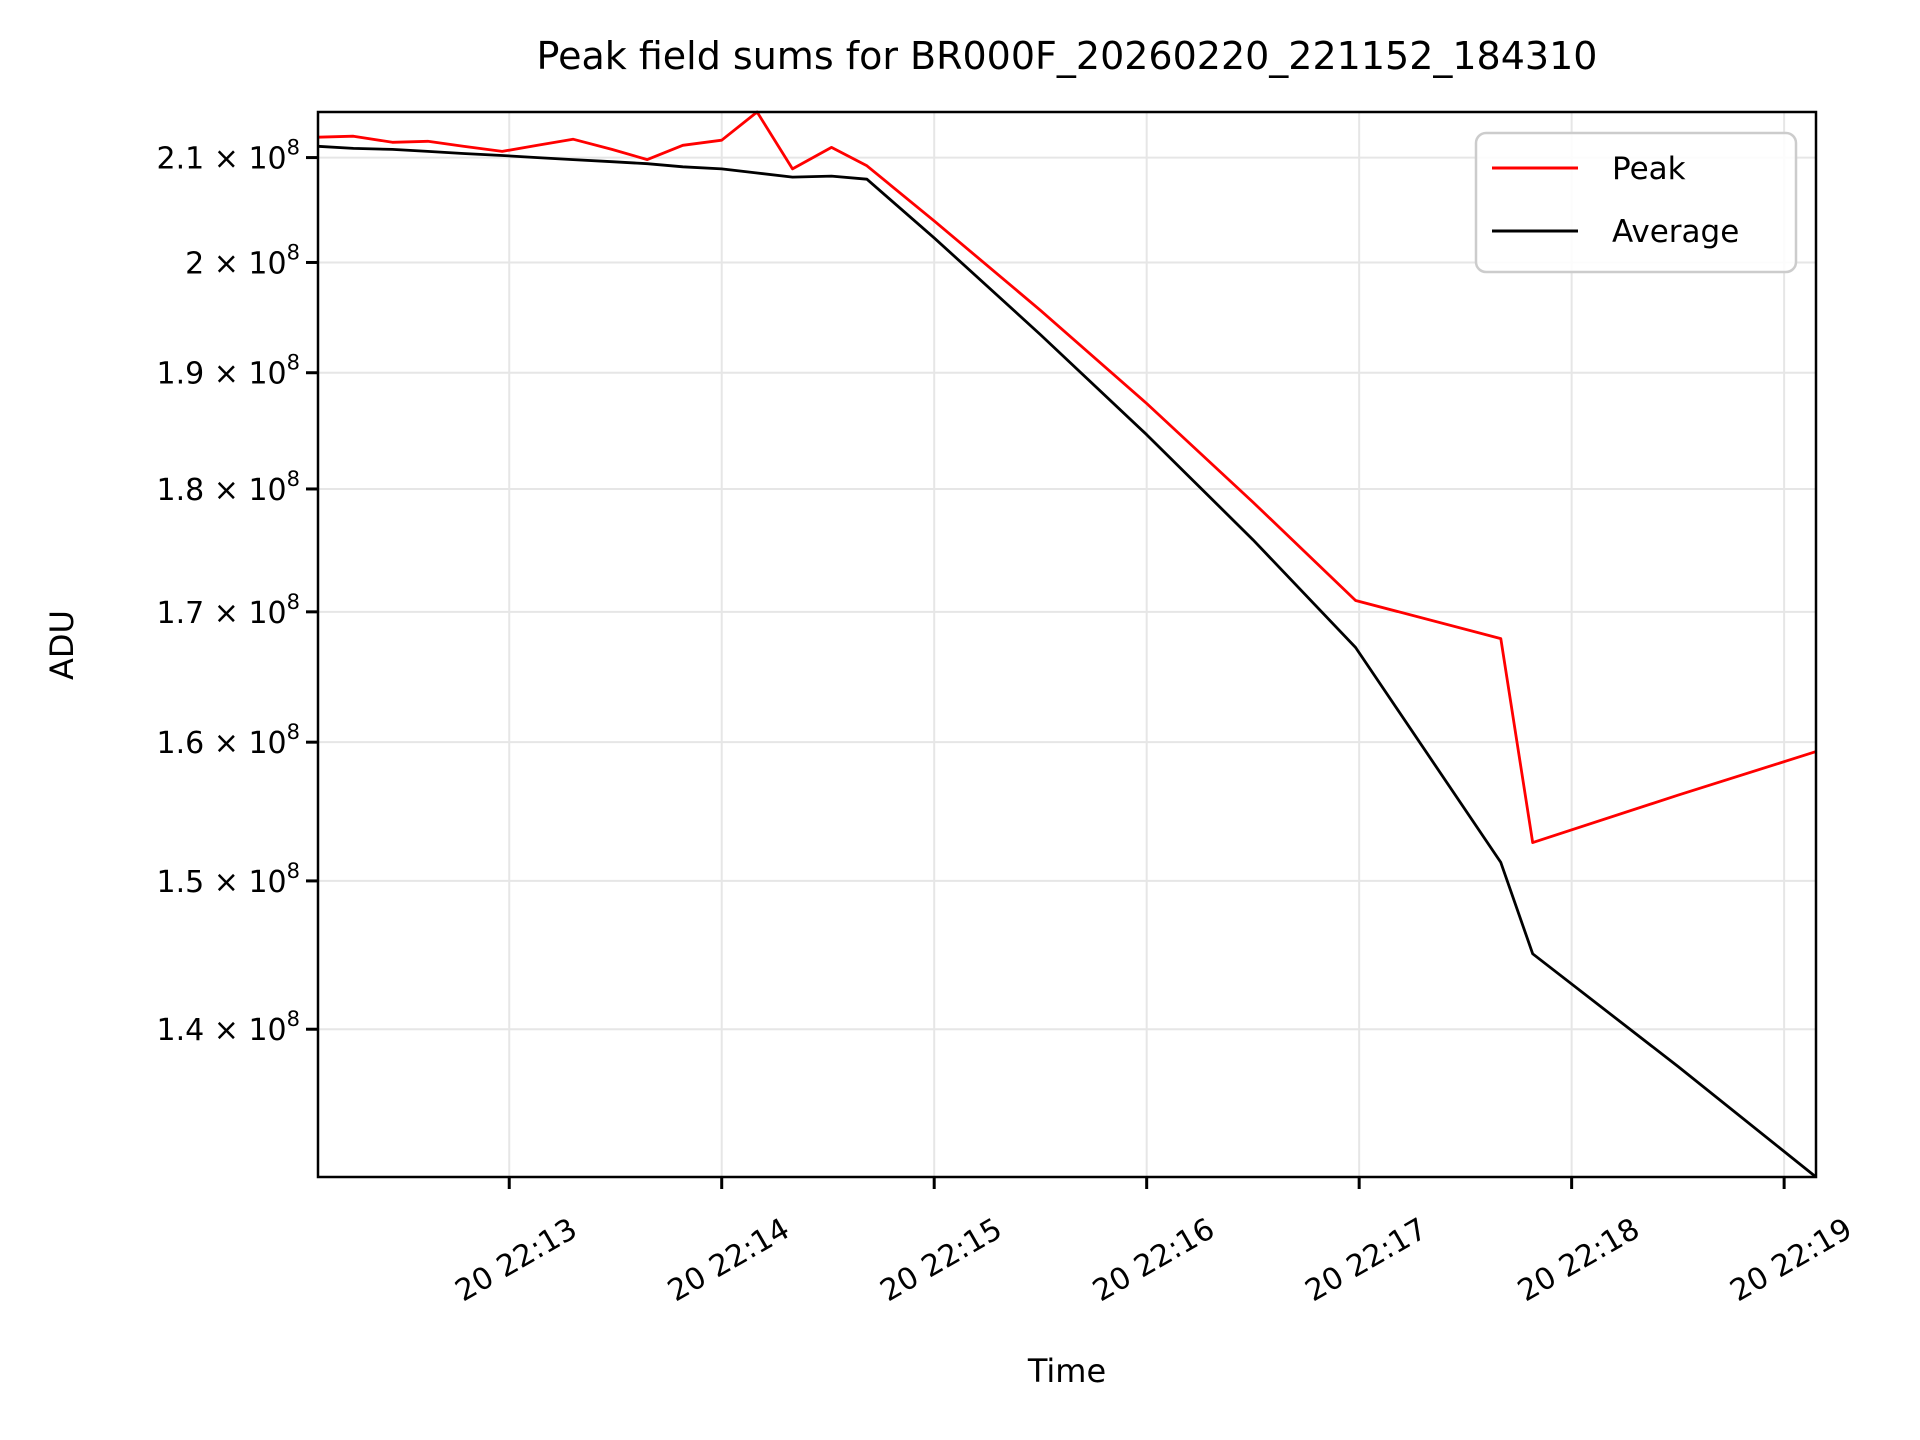 Image resolution: width=1920 pixels, height=1440 pixels. Describe the element at coordinates (1579, 1260) in the screenshot. I see `x-tick-label: 20 22:18` at that location.